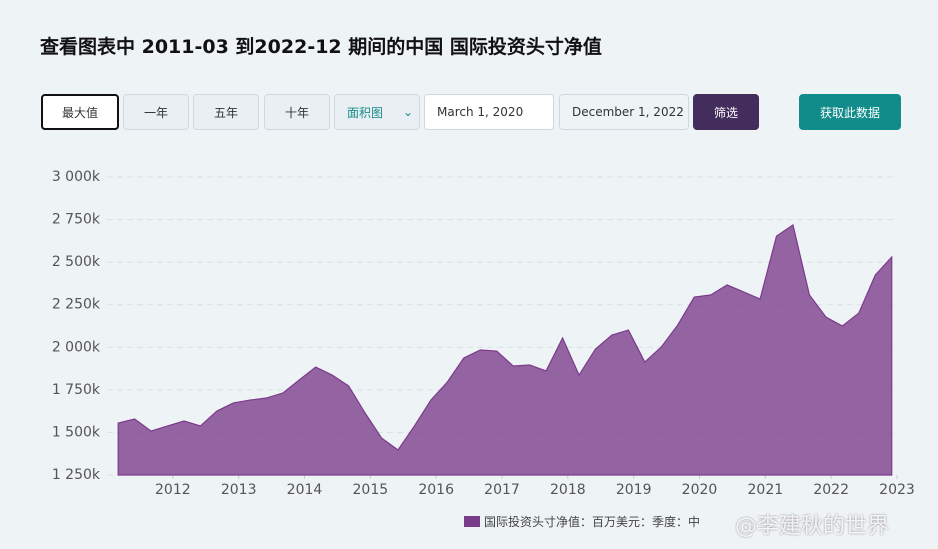  Describe the element at coordinates (407, 112) in the screenshot. I see `chevron: ⌄` at that location.